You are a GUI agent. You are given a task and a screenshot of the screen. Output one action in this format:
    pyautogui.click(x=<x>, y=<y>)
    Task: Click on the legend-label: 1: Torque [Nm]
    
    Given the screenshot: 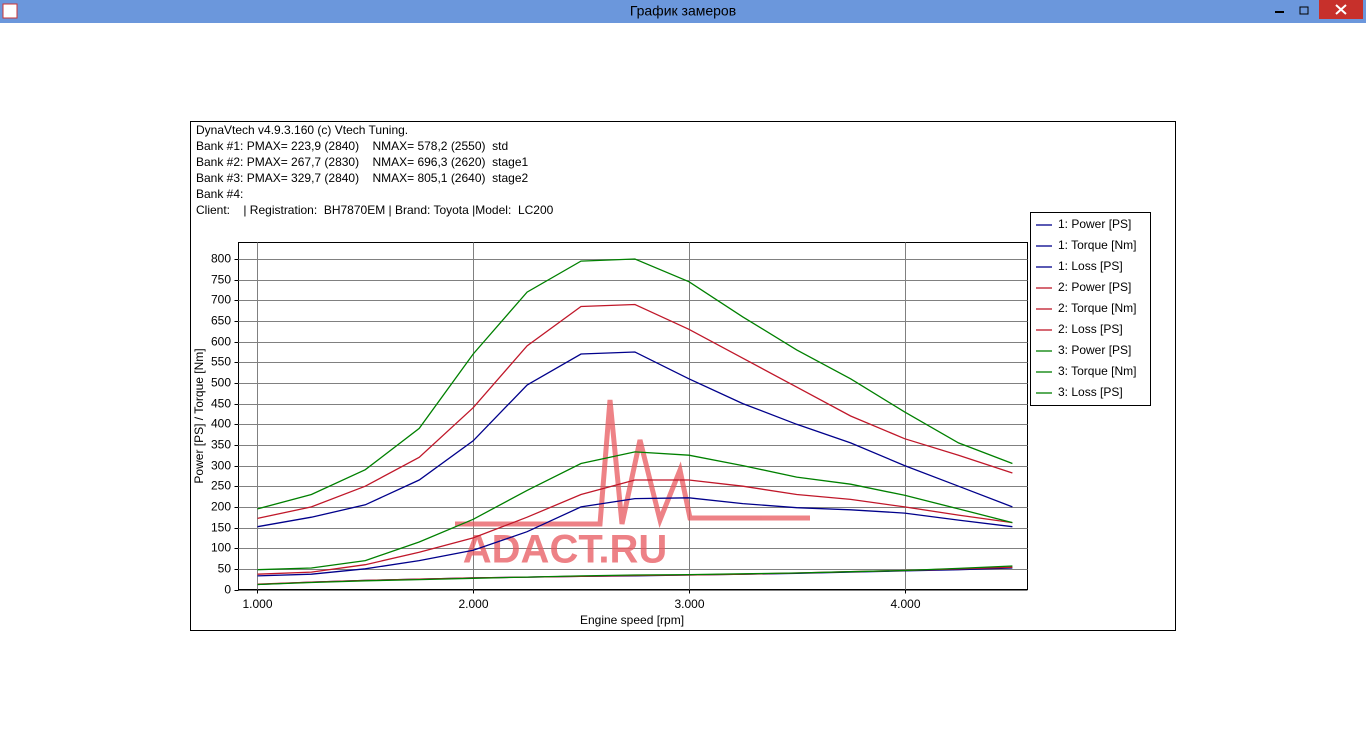 What is the action you would take?
    pyautogui.click(x=1097, y=245)
    